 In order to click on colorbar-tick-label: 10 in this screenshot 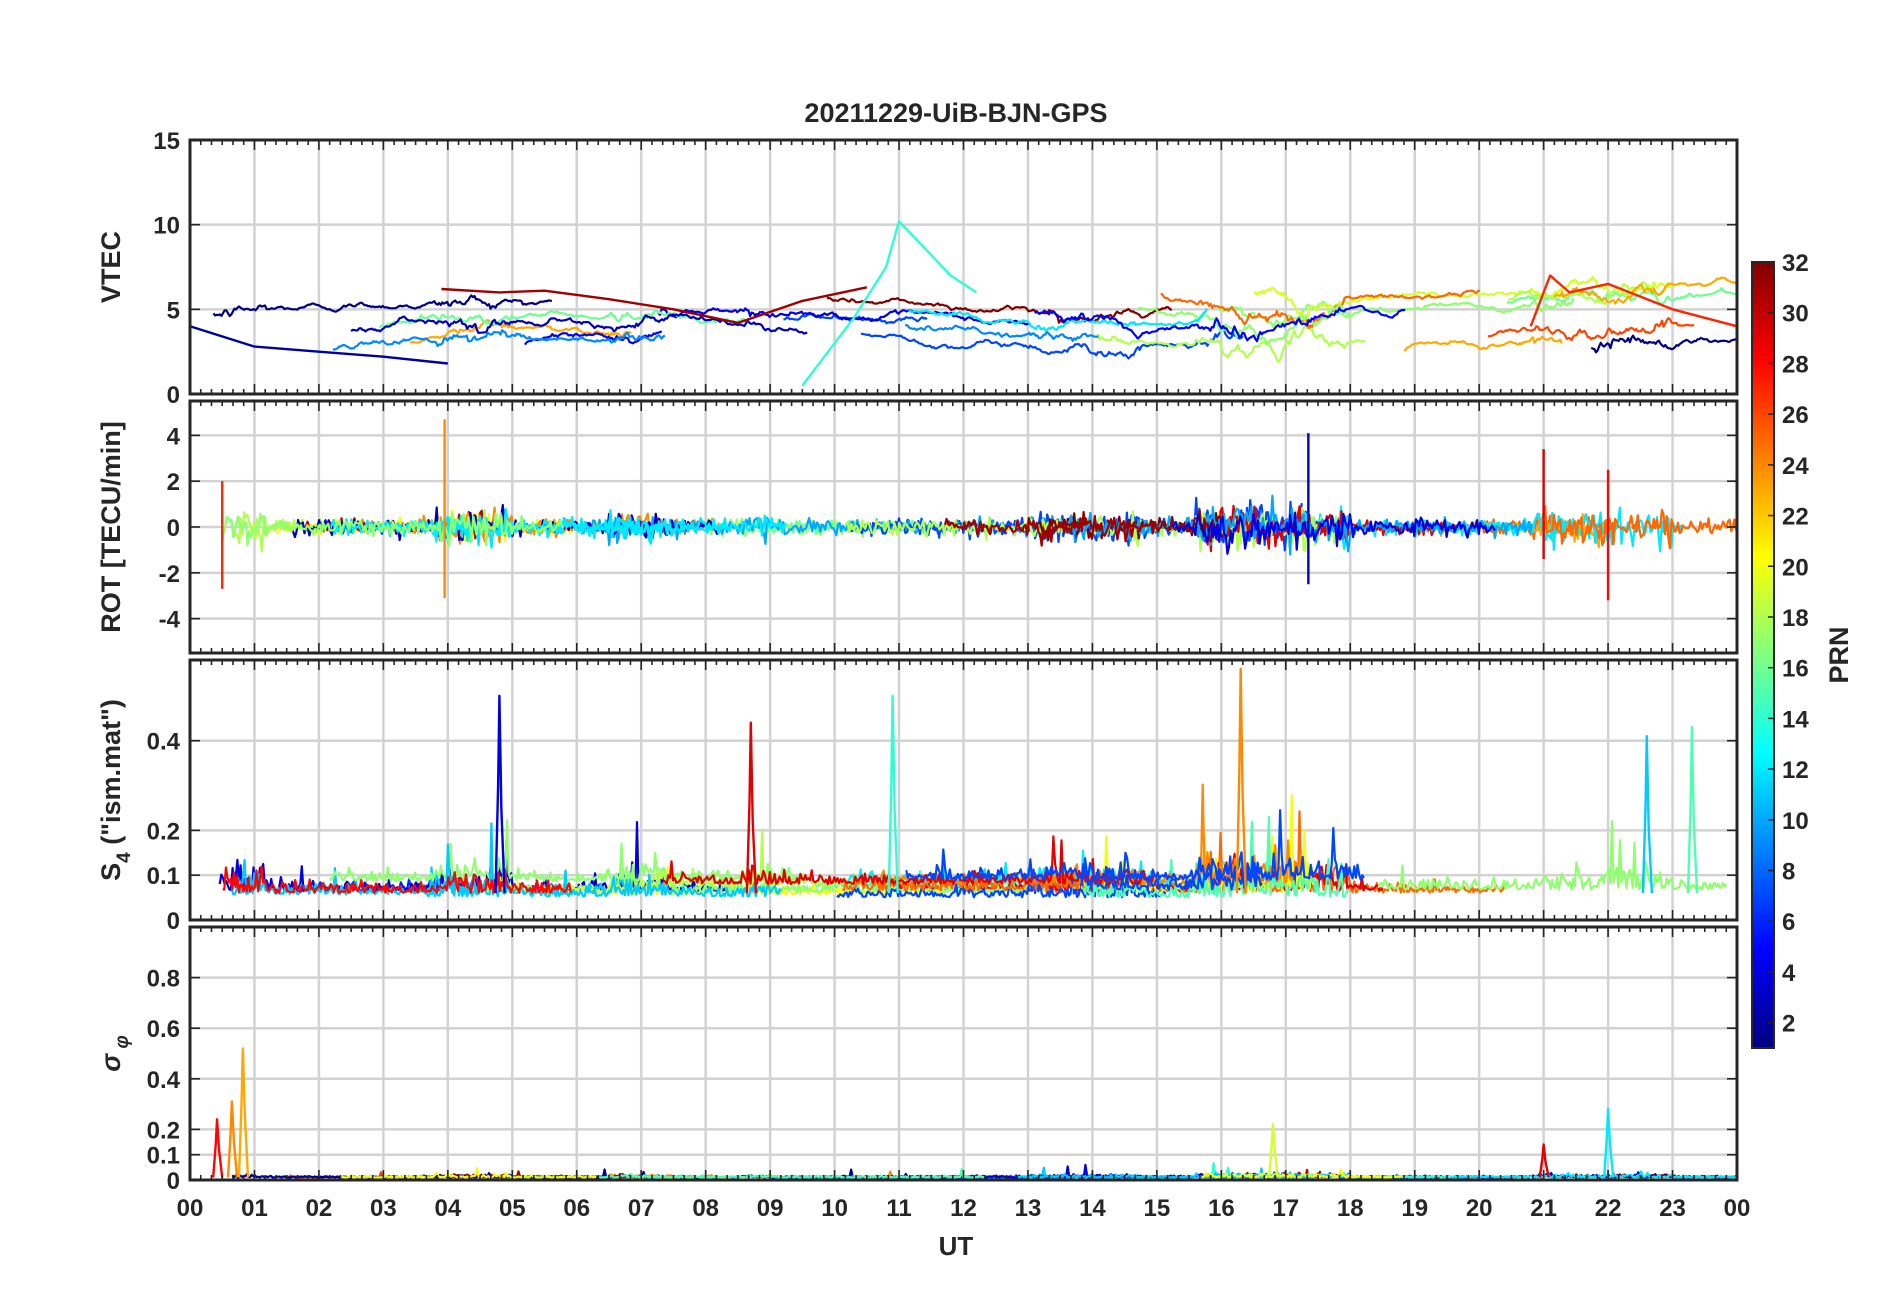, I will do `click(1795, 821)`.